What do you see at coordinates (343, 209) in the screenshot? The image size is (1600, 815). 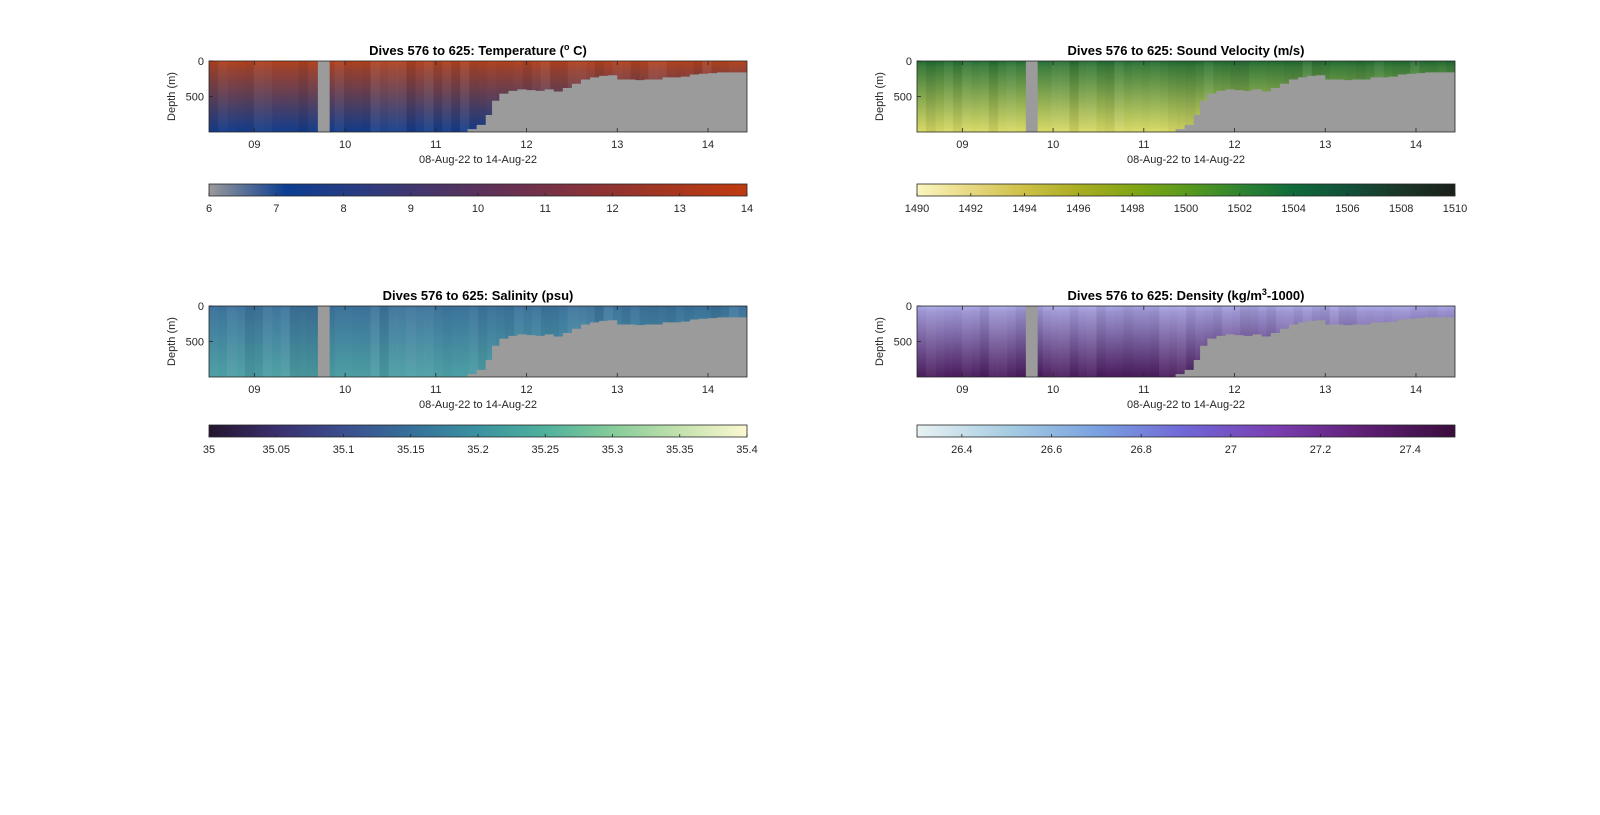 I see `colorbar-tick-label: 8` at bounding box center [343, 209].